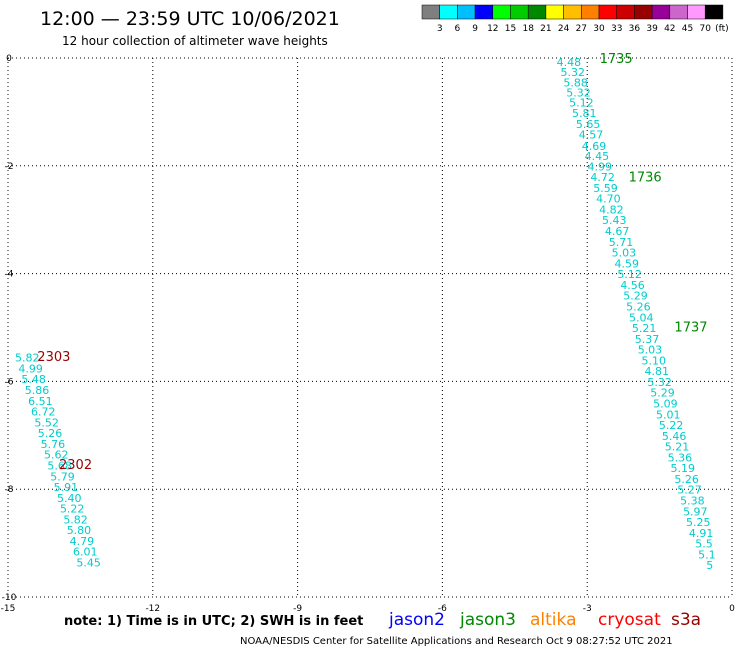 This screenshot has height=650, width=740. Describe the element at coordinates (629, 620) in the screenshot. I see `satellite-name-cryosat: cryosat` at that location.